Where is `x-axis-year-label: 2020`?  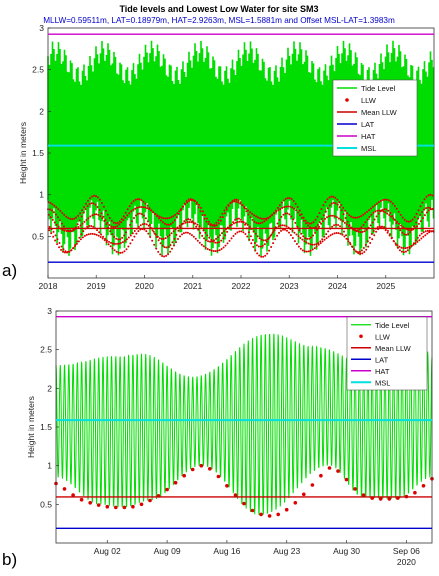 x-axis-year-label: 2020 is located at coordinates (406, 562).